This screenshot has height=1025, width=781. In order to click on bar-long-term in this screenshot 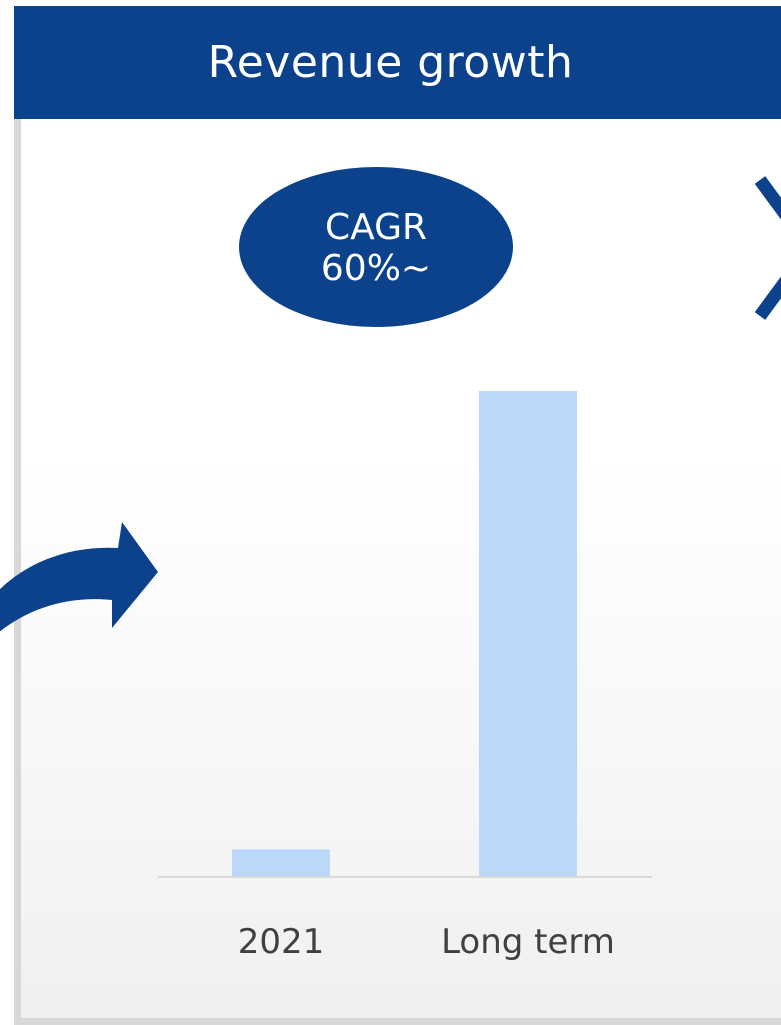, I will do `click(528, 633)`.